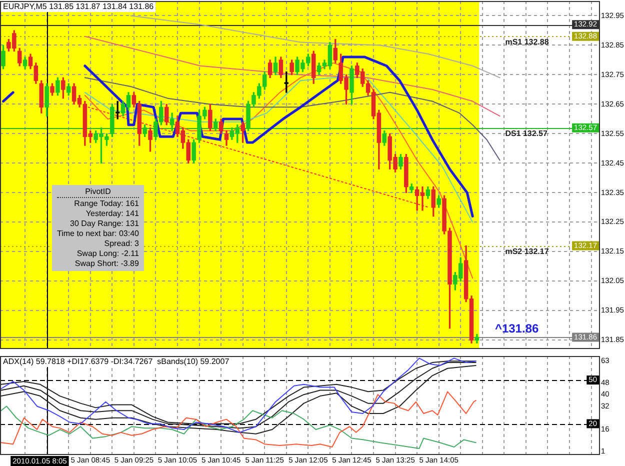 The height and width of the screenshot is (466, 625). What do you see at coordinates (516, 329) in the screenshot?
I see `annotation: ^131.86` at bounding box center [516, 329].